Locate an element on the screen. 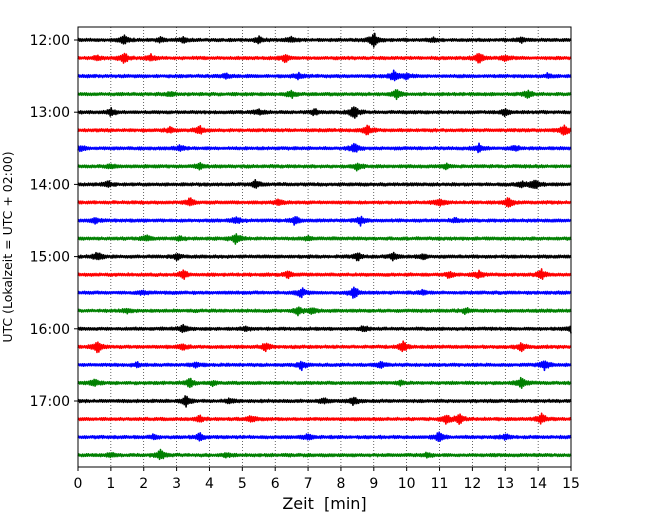 This screenshot has height=520, width=650. x-tick-label-4: 4 is located at coordinates (209, 484).